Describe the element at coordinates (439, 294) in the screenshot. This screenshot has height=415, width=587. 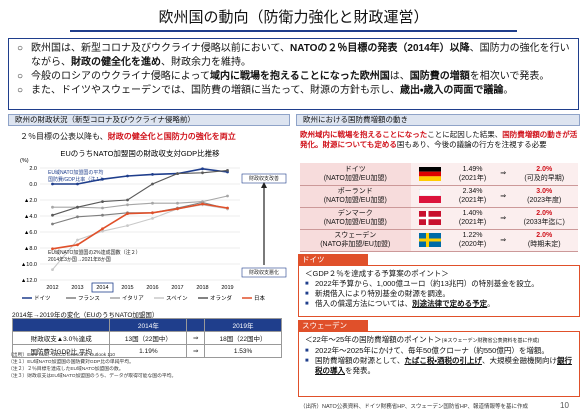
I see `section-item: 新規借入により特別基金の財源を調達。` at that location.